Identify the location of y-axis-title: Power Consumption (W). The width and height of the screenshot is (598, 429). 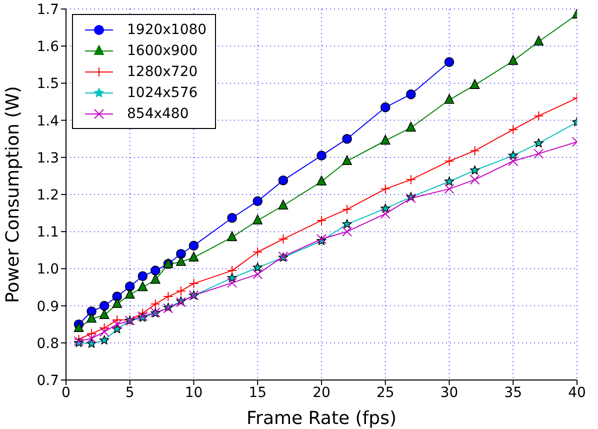
(13, 194).